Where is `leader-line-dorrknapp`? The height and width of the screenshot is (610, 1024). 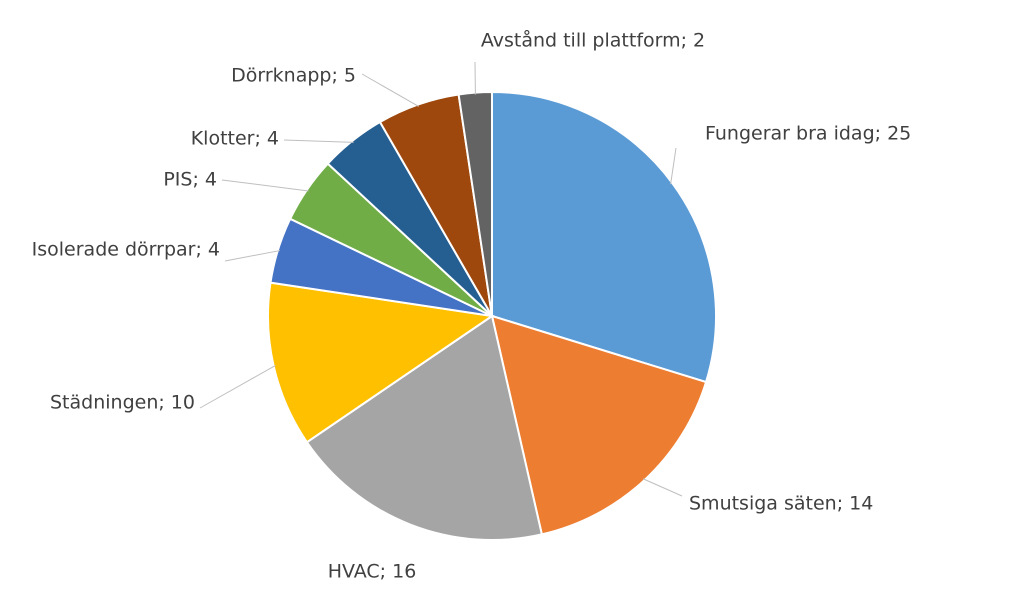 leader-line-dorrknapp is located at coordinates (390, 90).